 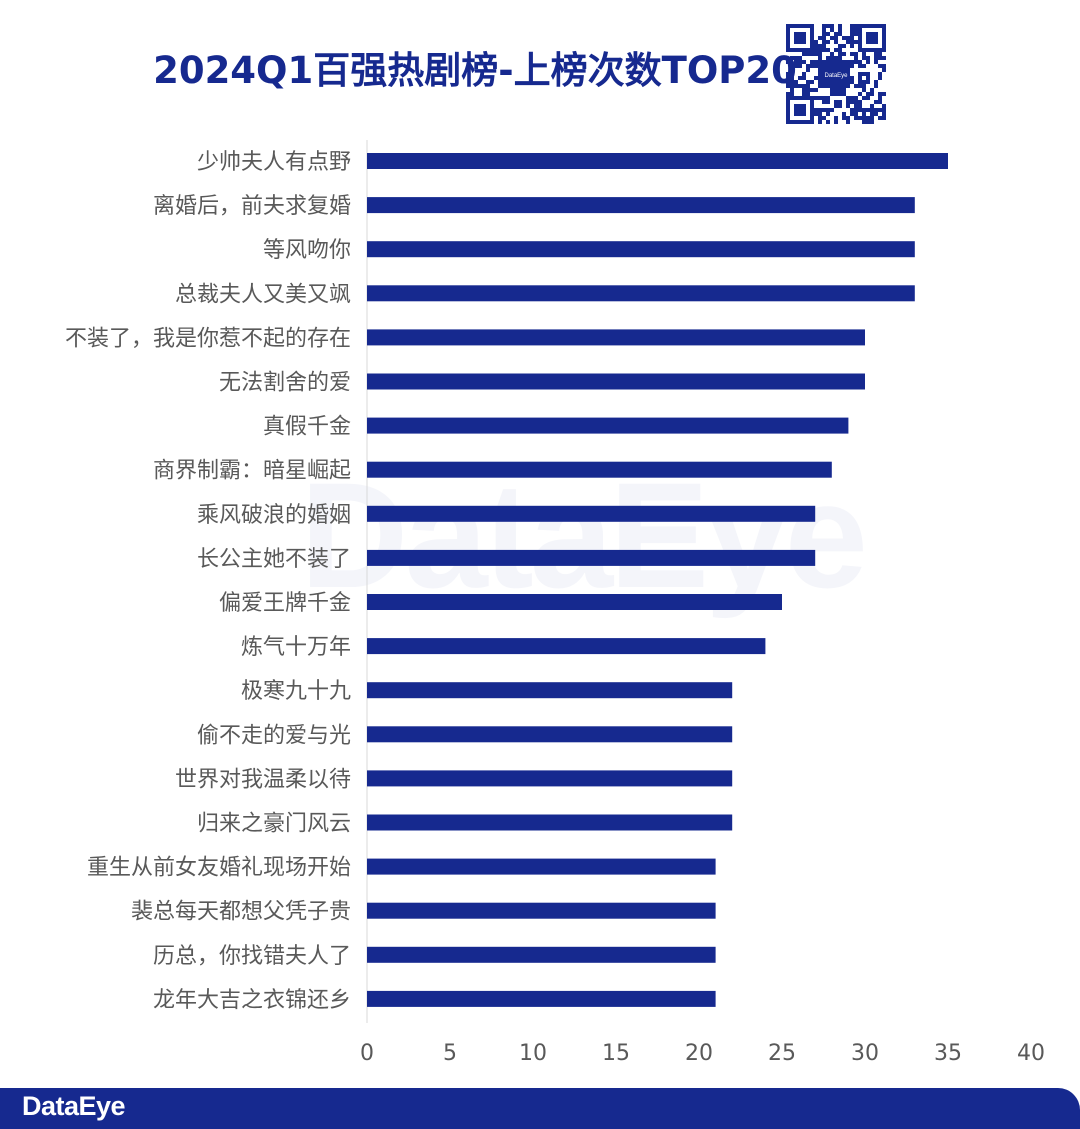 I want to click on x-tick-label: 10, so click(x=533, y=1053).